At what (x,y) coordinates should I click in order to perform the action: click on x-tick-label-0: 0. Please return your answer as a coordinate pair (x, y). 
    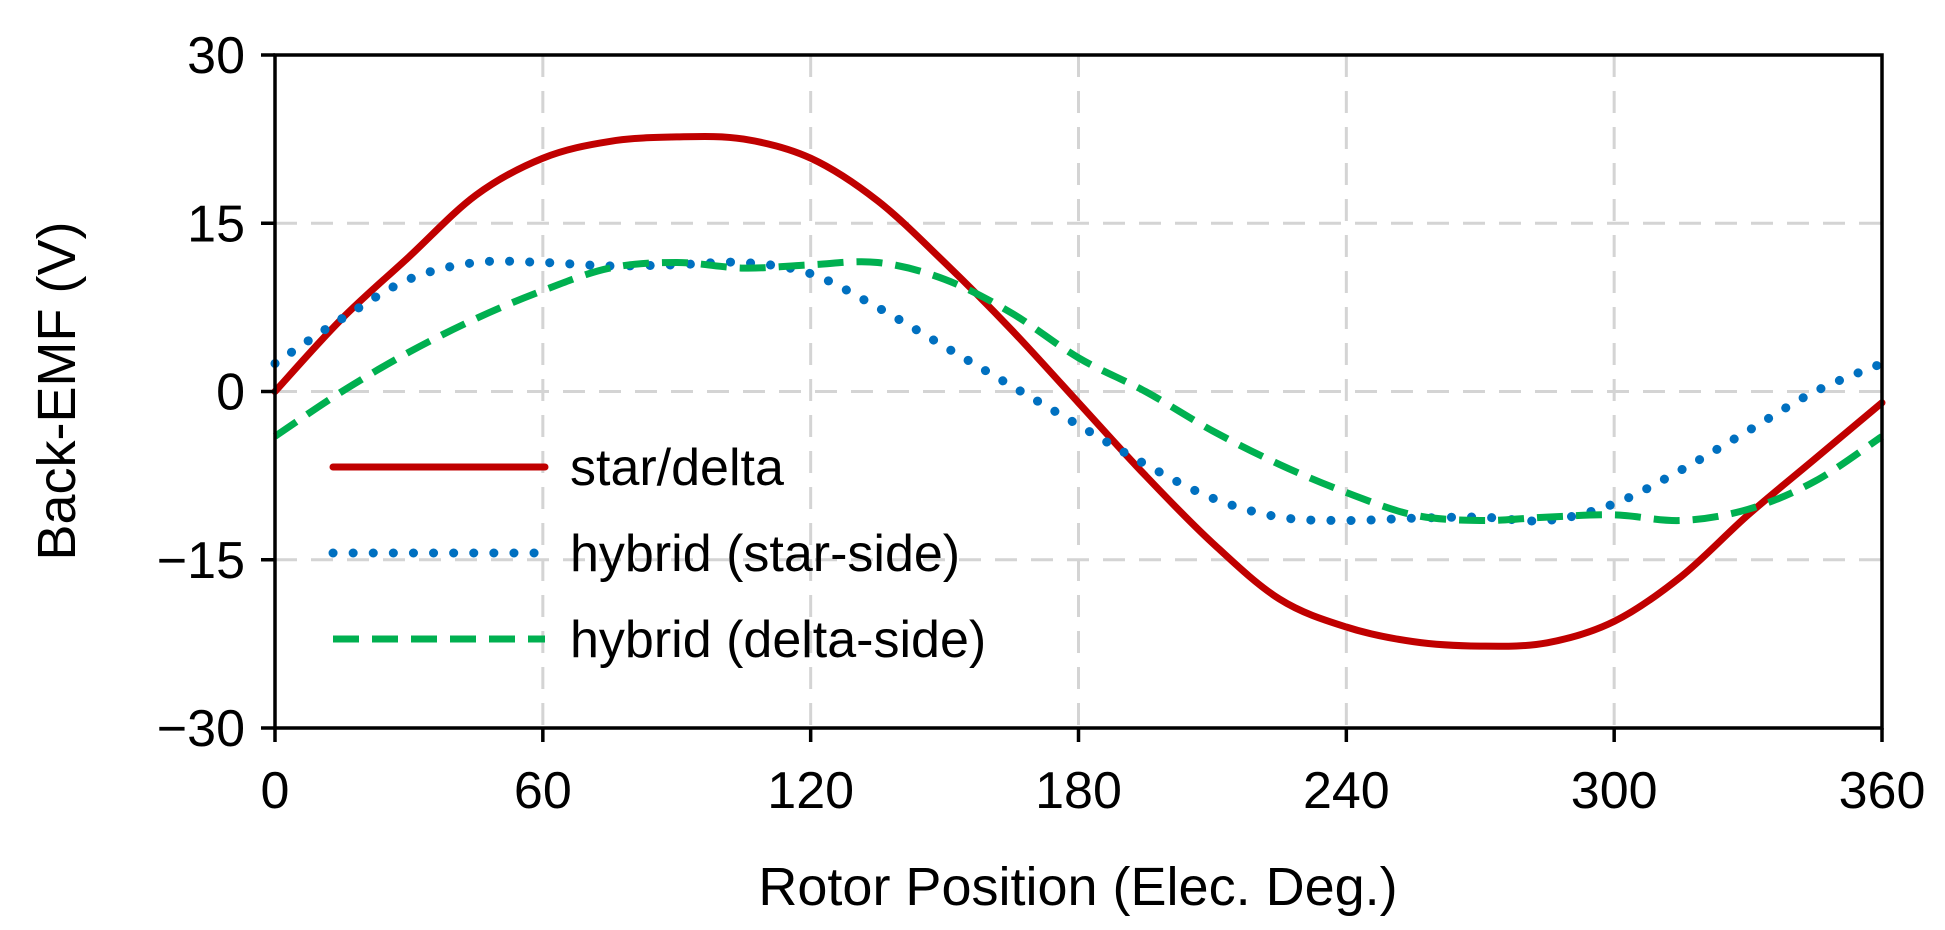
    Looking at the image, I should click on (275, 791).